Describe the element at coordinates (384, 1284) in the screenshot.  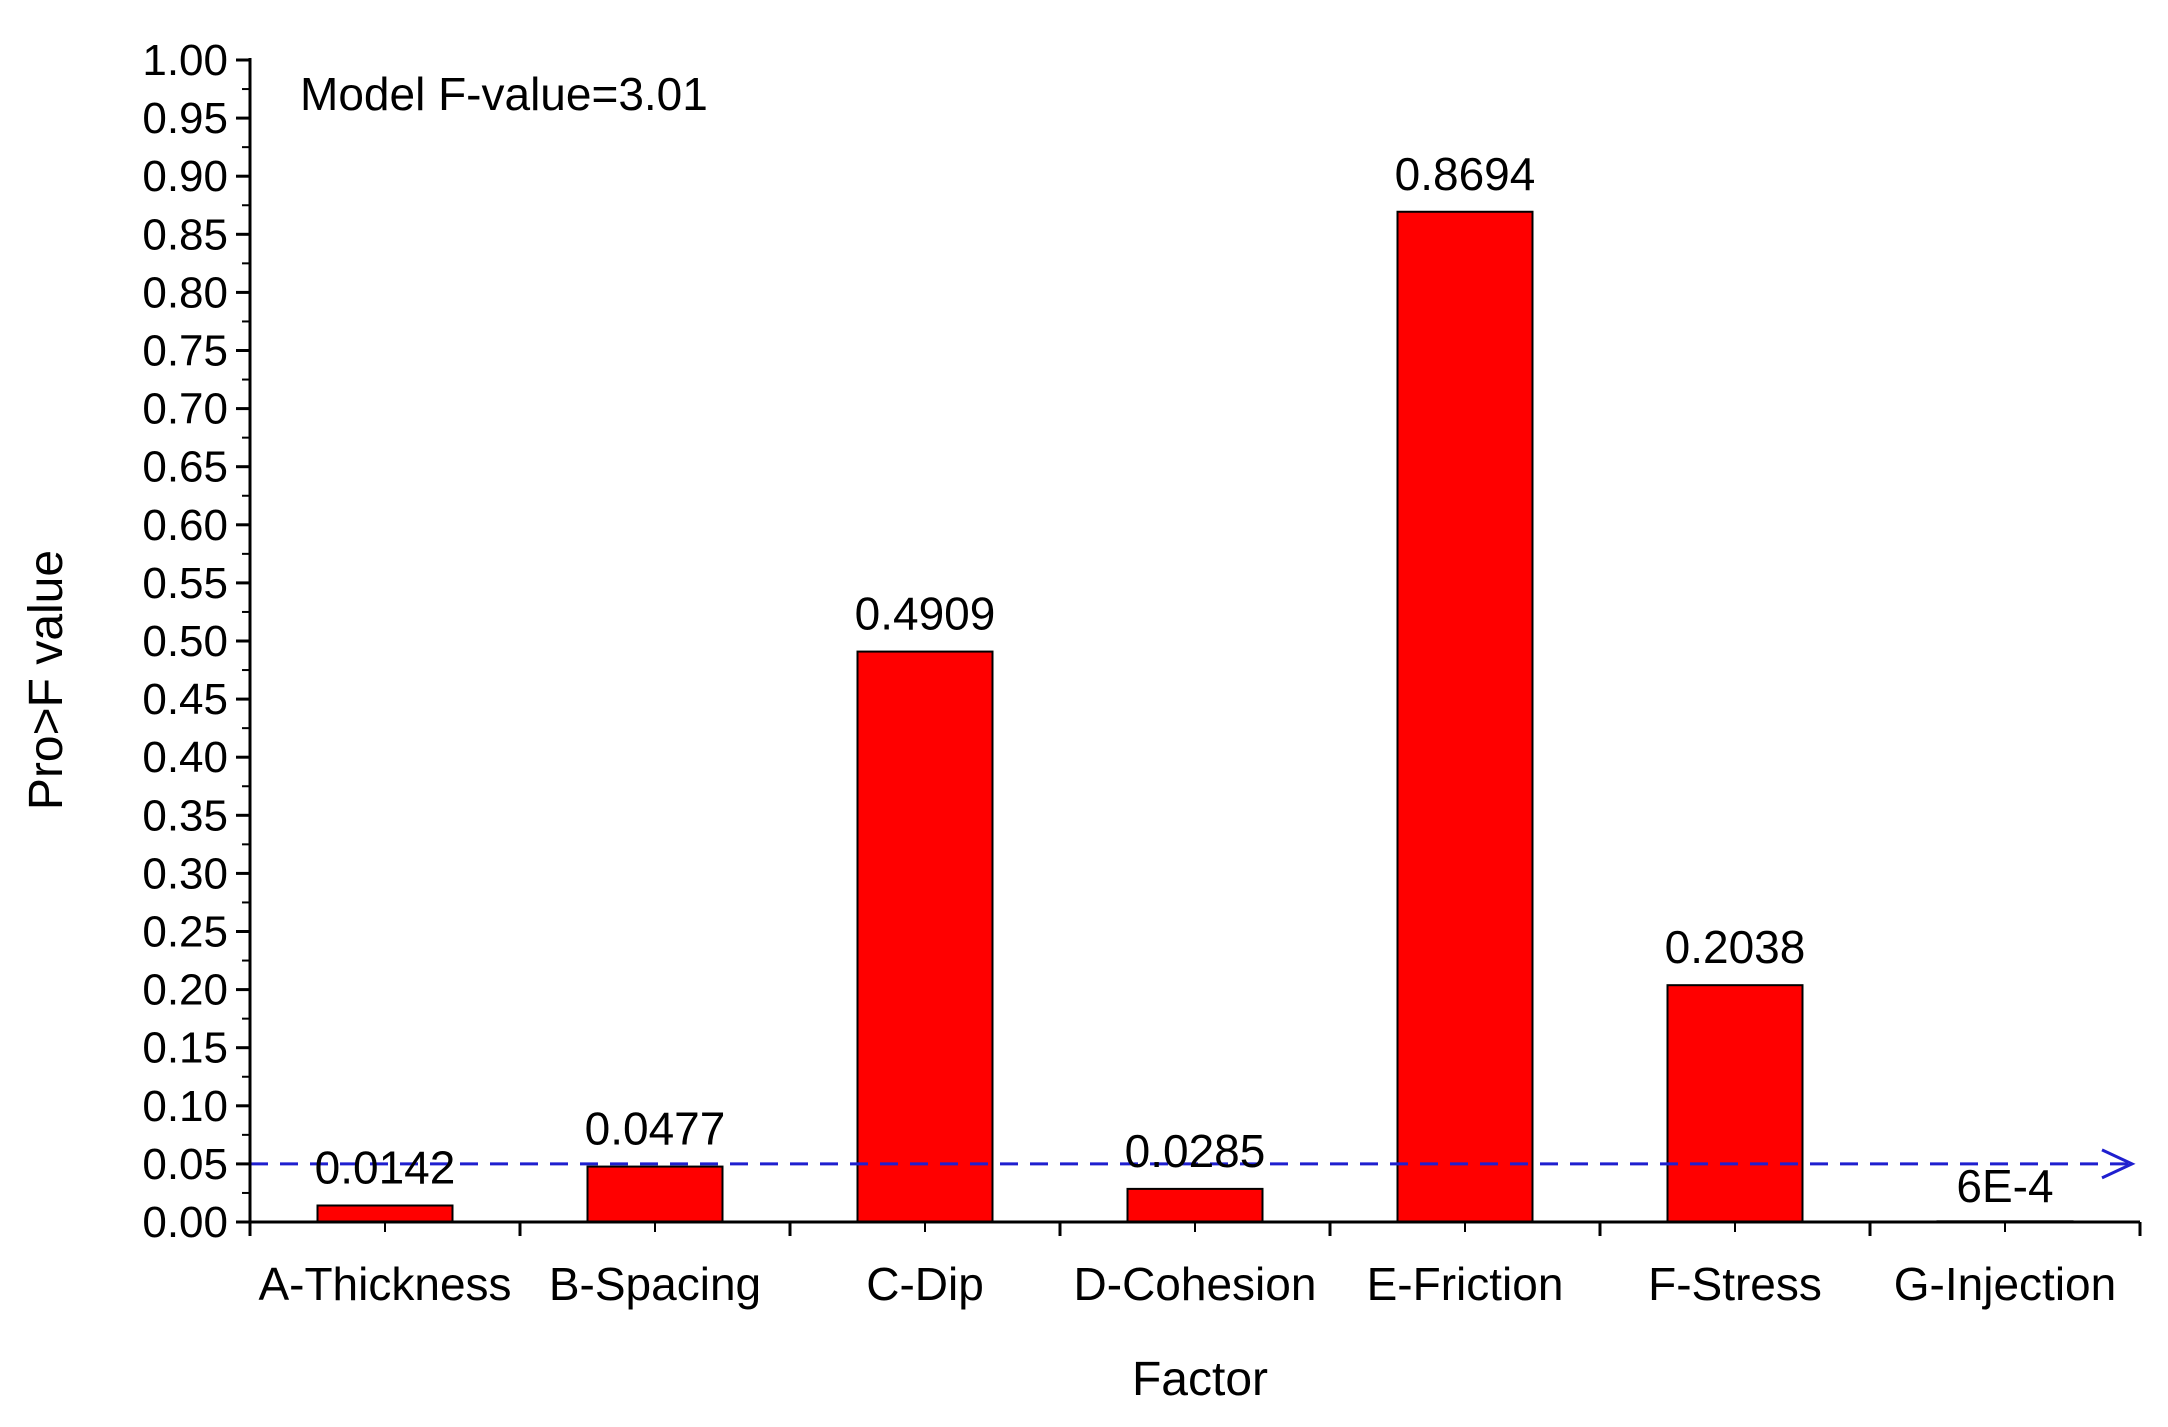
I see `x-tick-label: A-Thickness` at that location.